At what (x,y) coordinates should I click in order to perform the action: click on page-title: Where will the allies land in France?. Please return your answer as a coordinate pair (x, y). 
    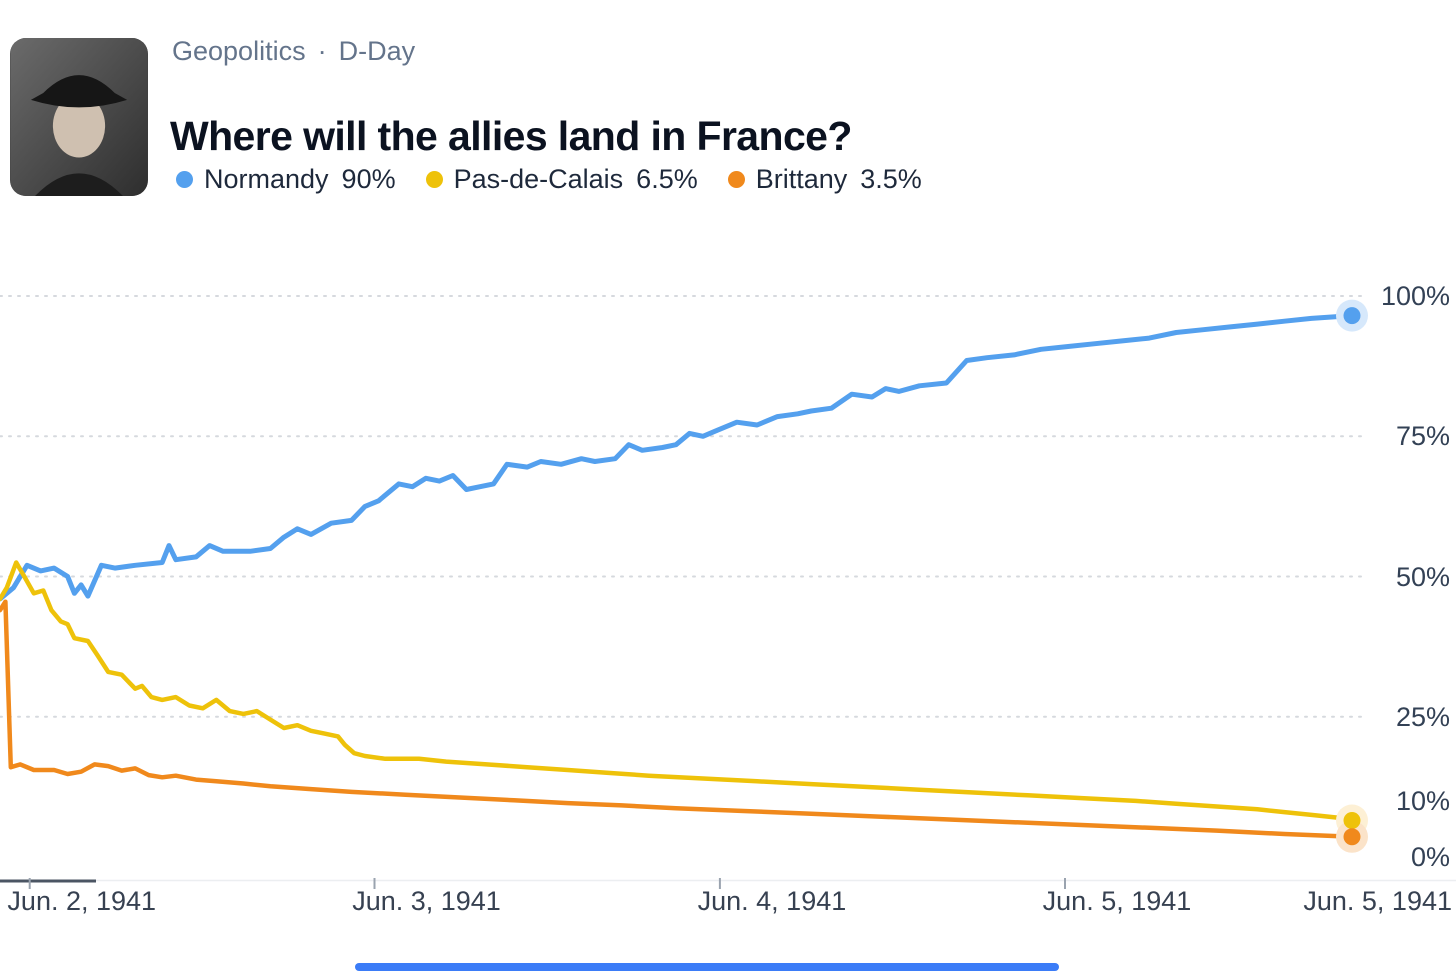
    Looking at the image, I should click on (511, 136).